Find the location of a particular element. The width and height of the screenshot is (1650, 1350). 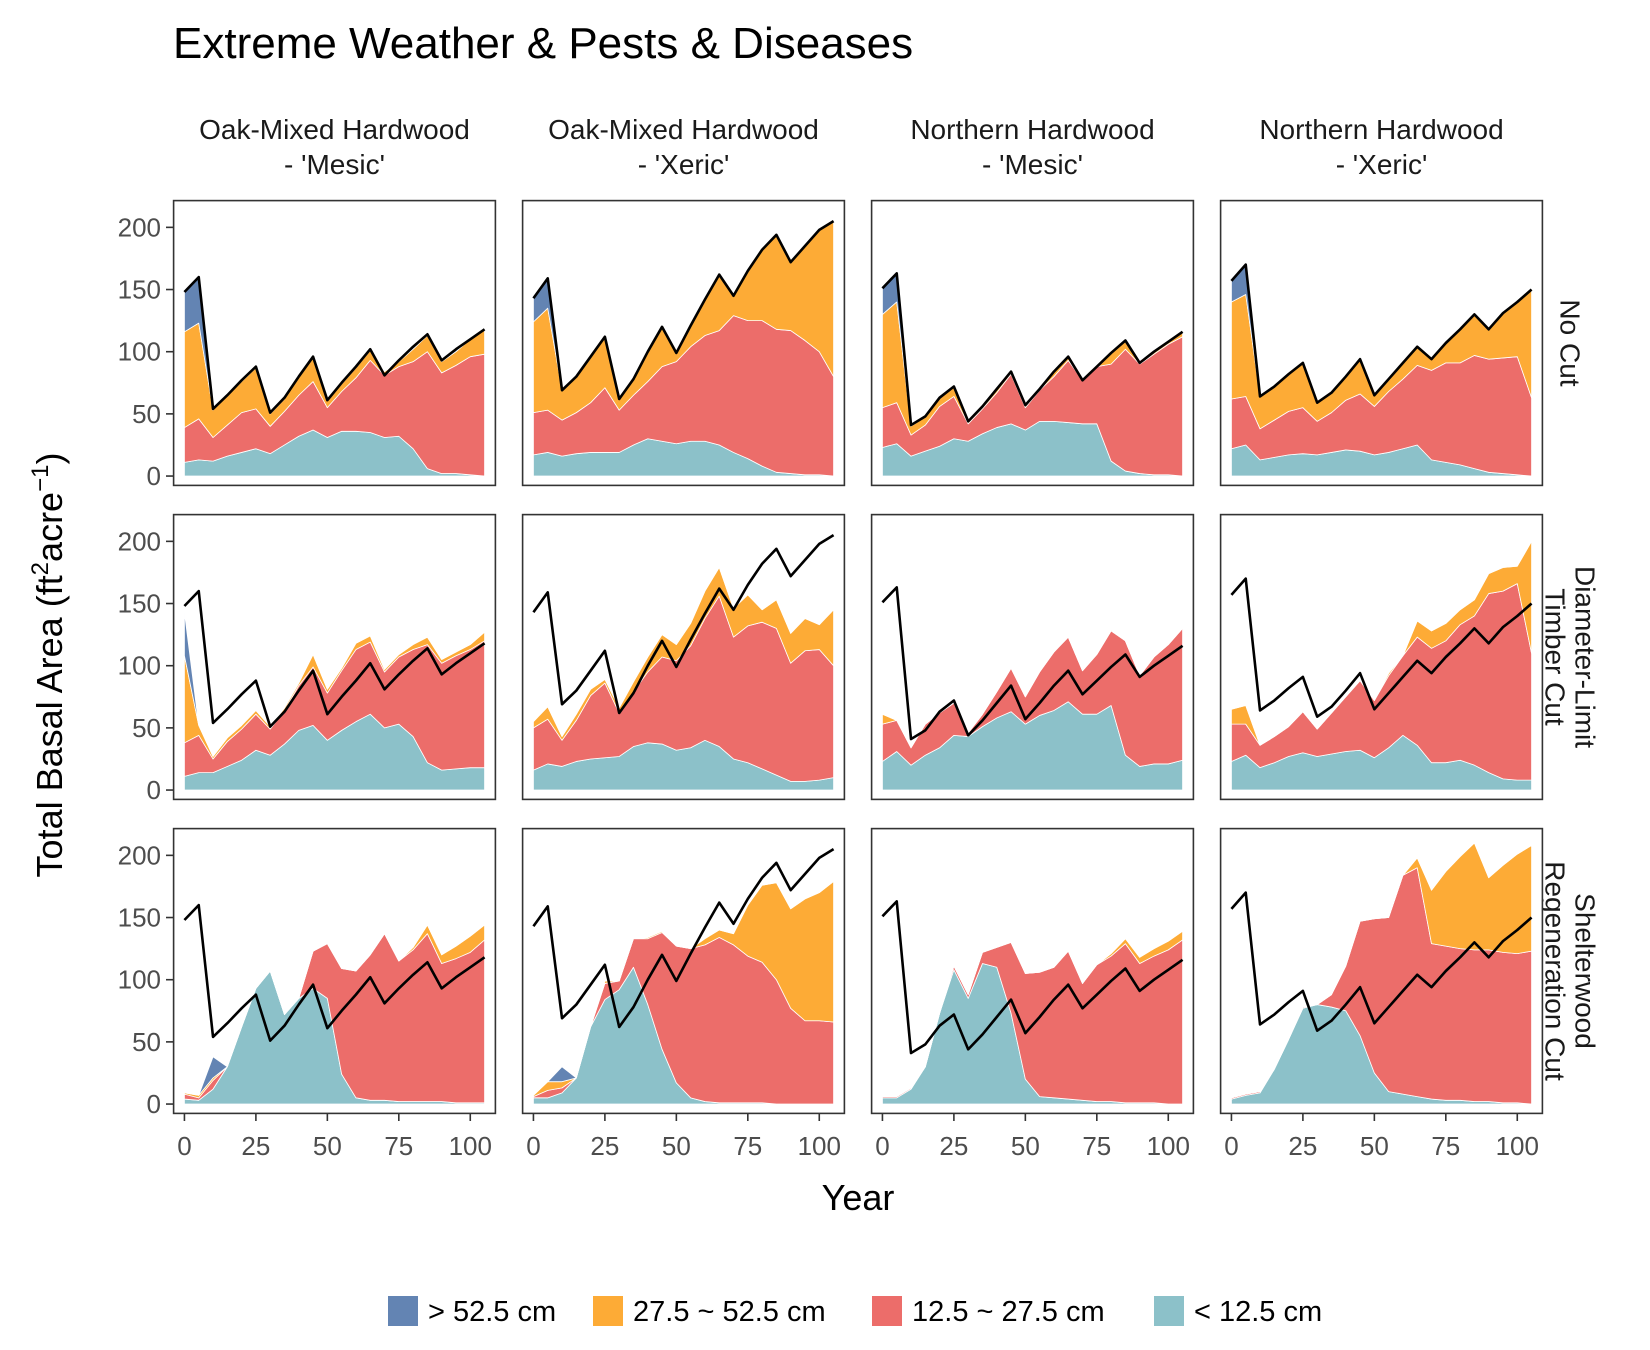

y-axis-title: Total Basal Area (ft2acre−1) is located at coordinates (48, 665).